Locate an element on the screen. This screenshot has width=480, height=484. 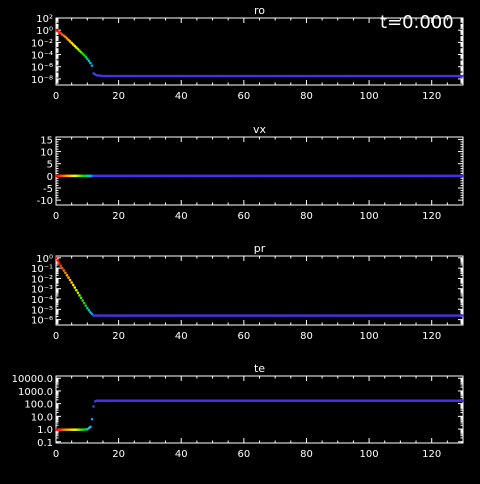
y-tick-label: 10² is located at coordinates (44, 19).